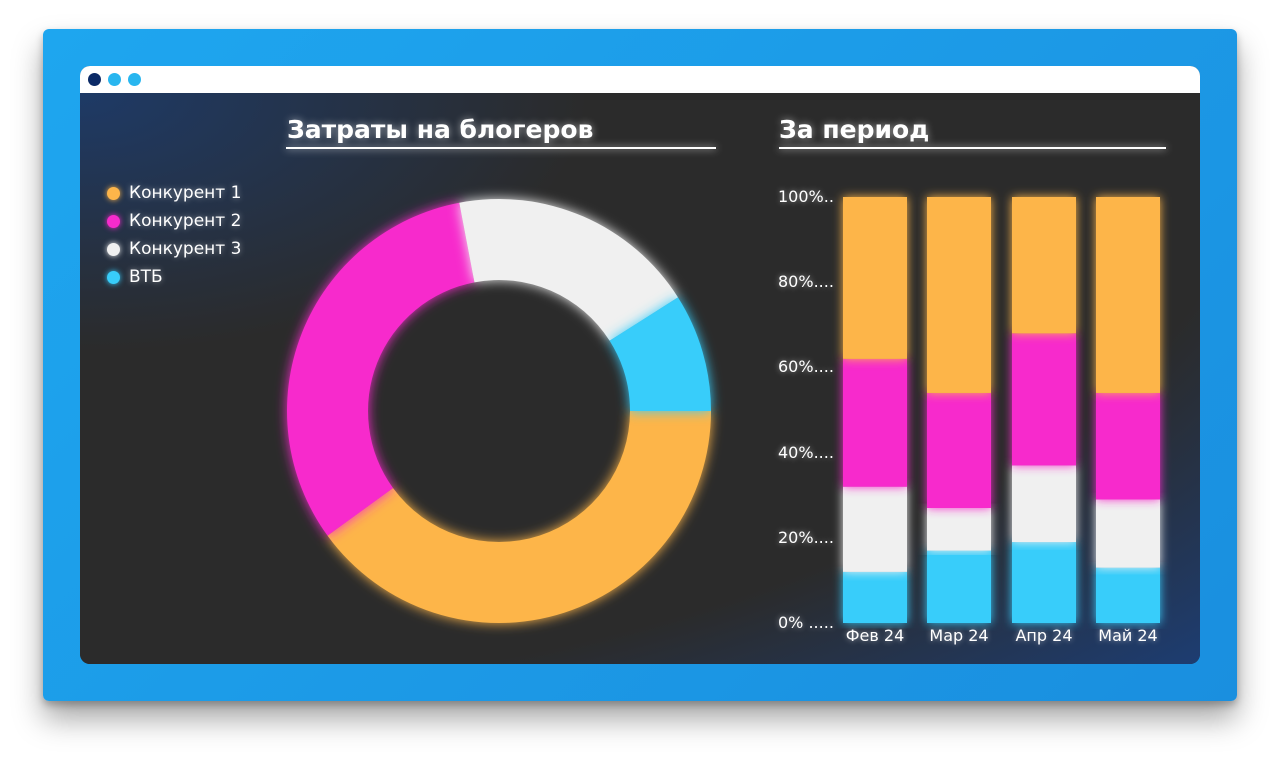  I want to click on legend-item: Конкурент 1, so click(174, 193).